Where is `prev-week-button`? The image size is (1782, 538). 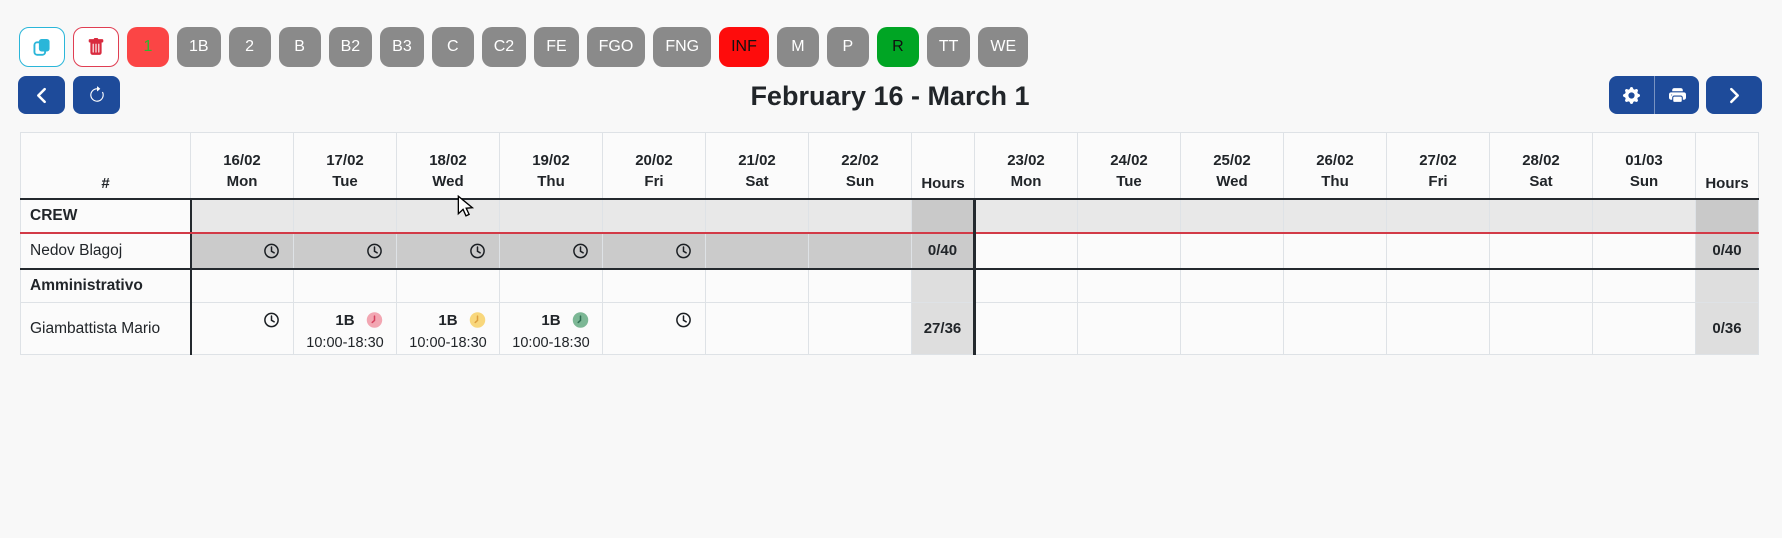
prev-week-button is located at coordinates (41, 95).